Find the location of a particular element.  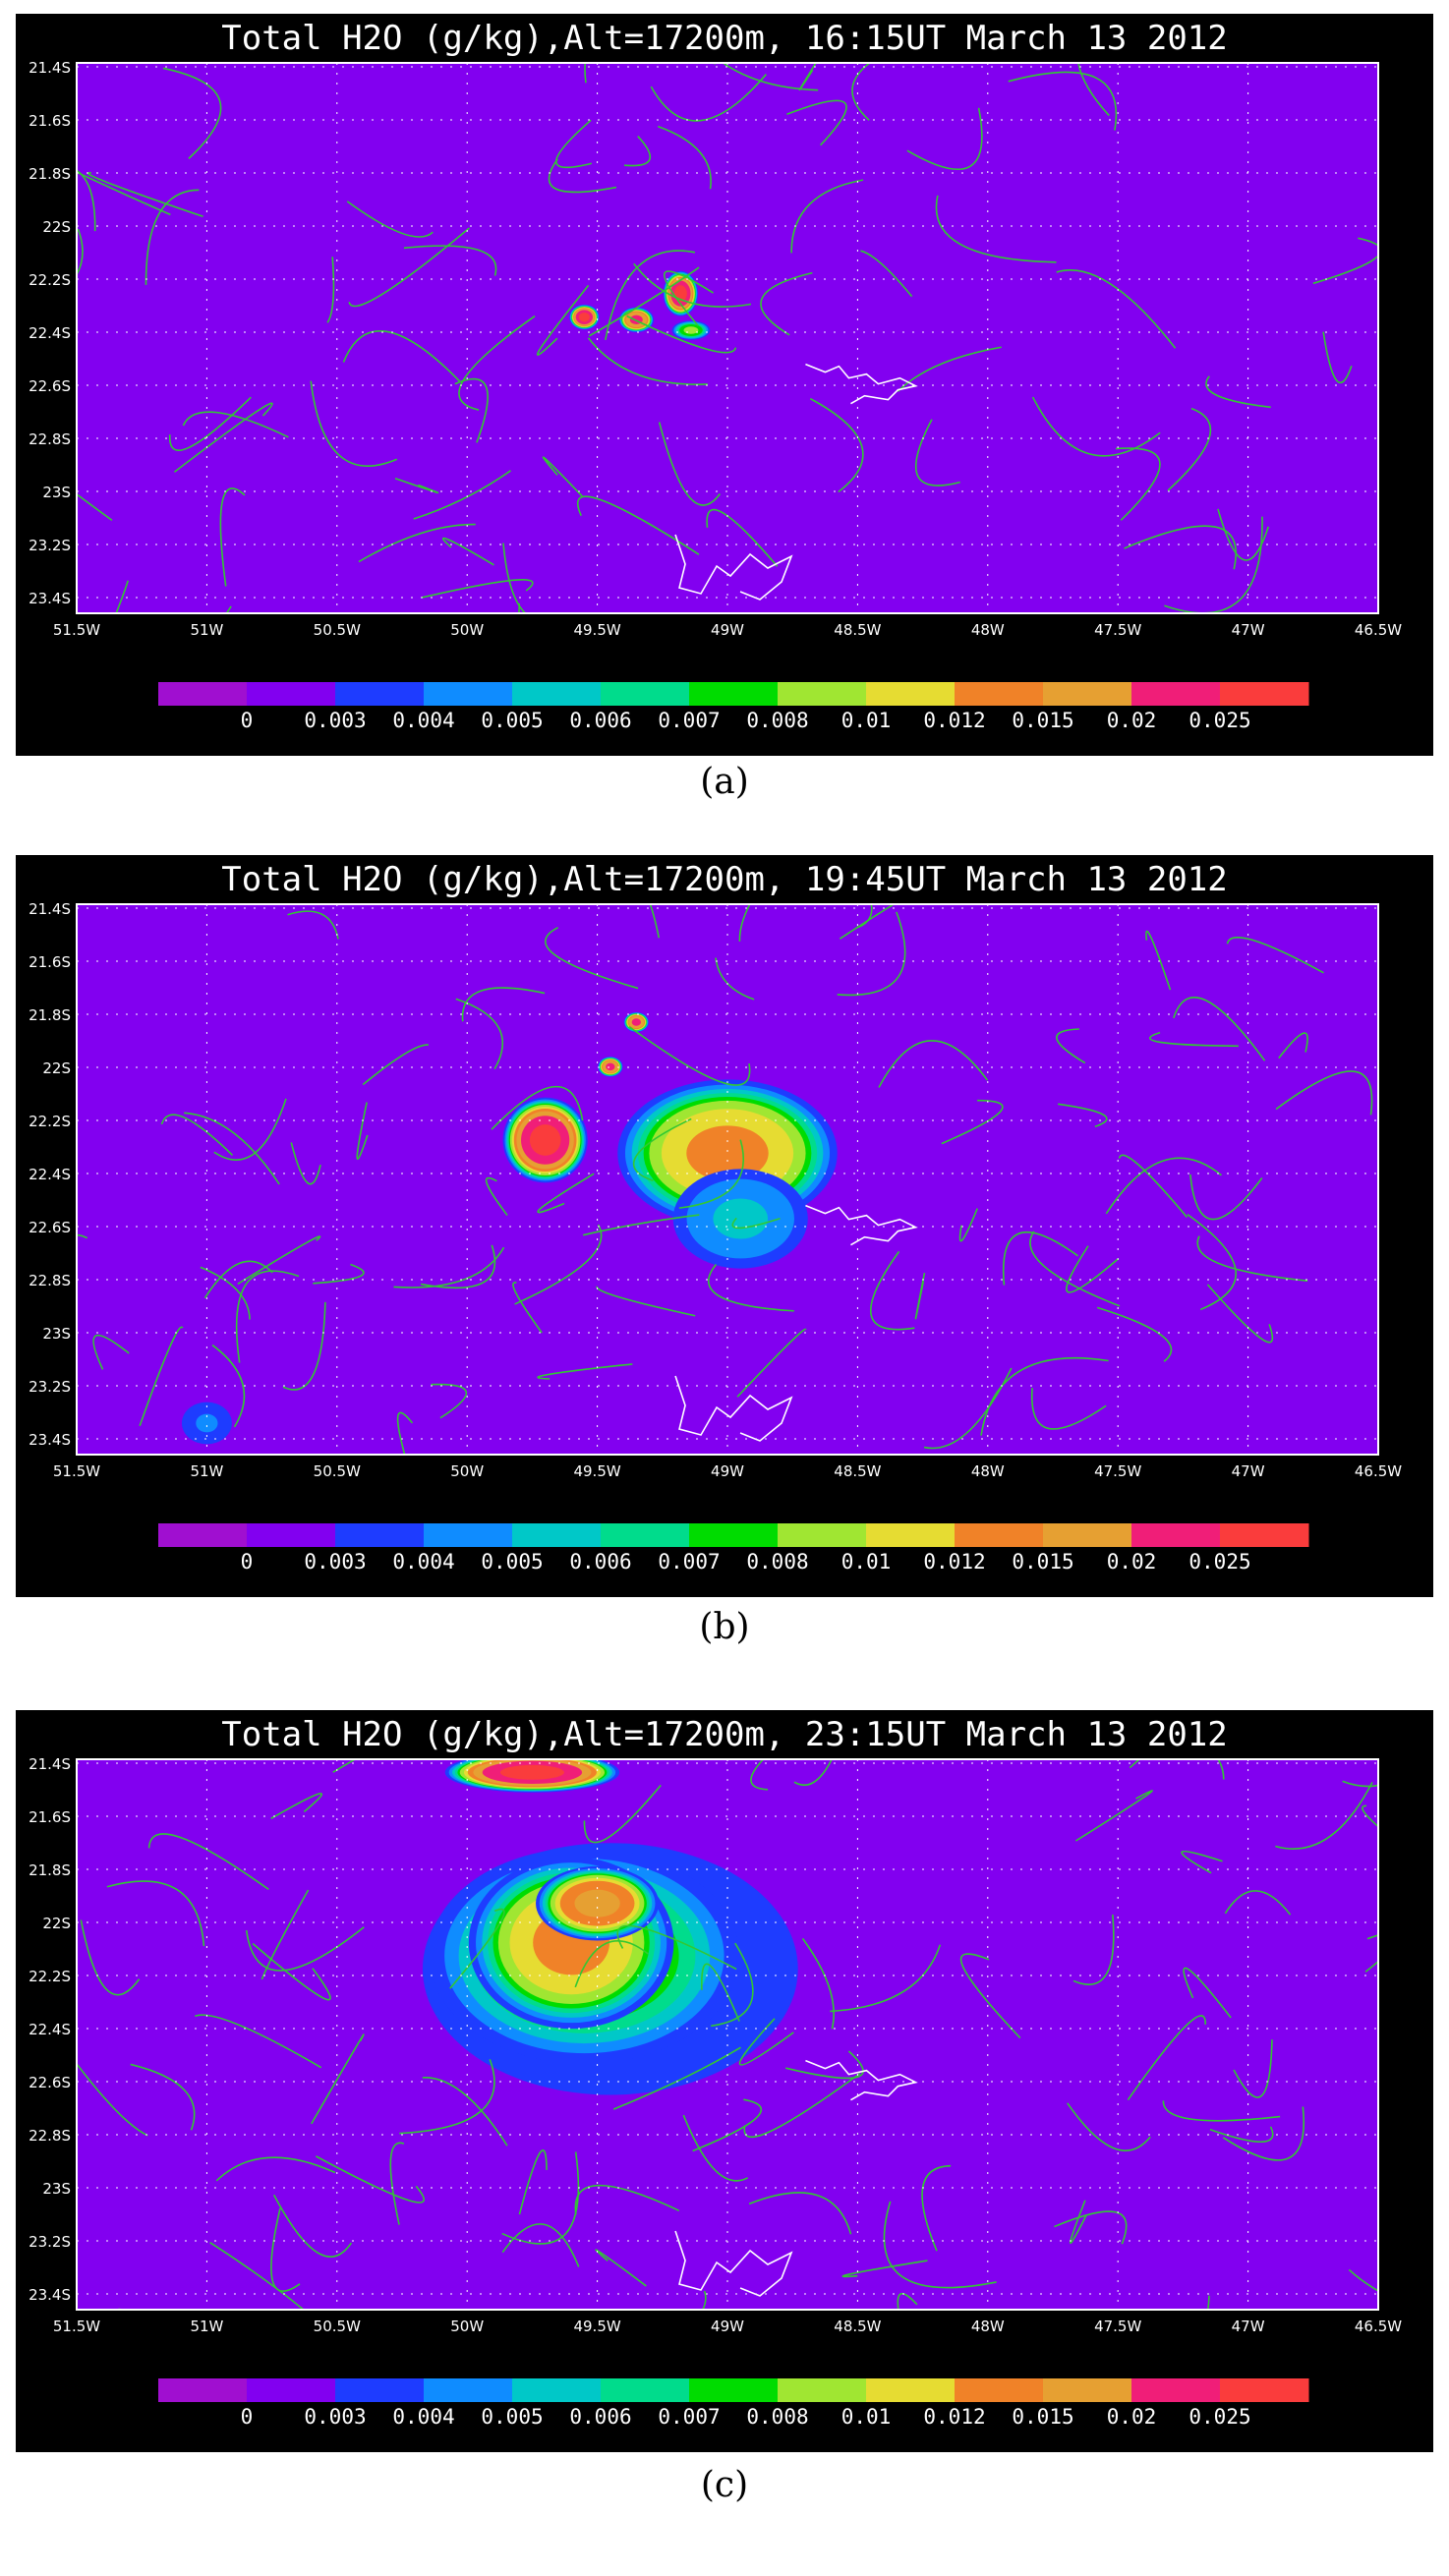

lon-tick-label: 47W is located at coordinates (1248, 630).